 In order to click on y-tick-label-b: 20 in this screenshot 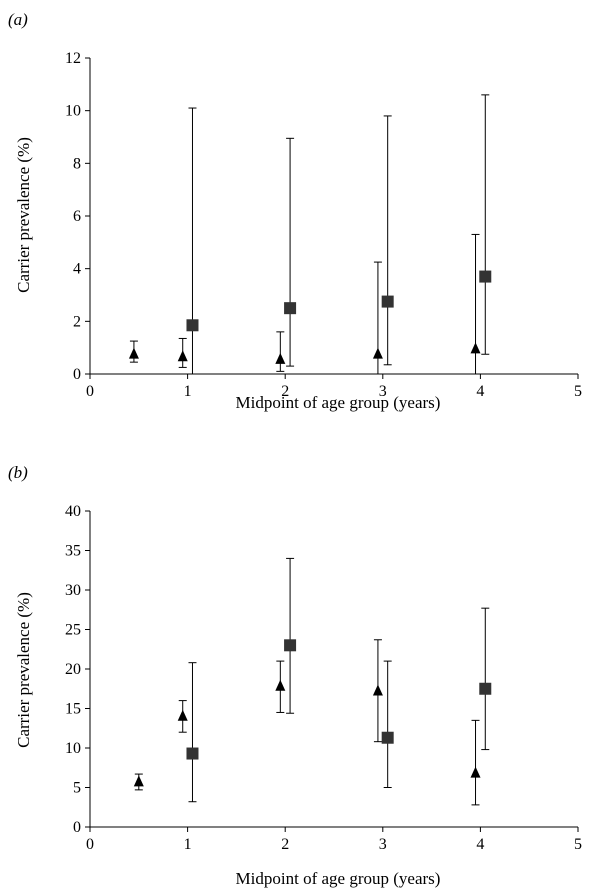, I will do `click(73, 669)`.